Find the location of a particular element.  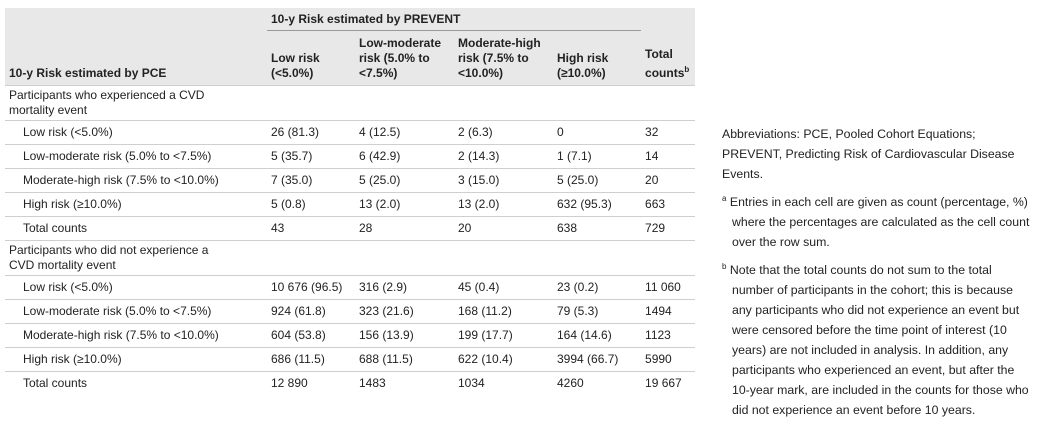

cell: 1483 is located at coordinates (404, 383).